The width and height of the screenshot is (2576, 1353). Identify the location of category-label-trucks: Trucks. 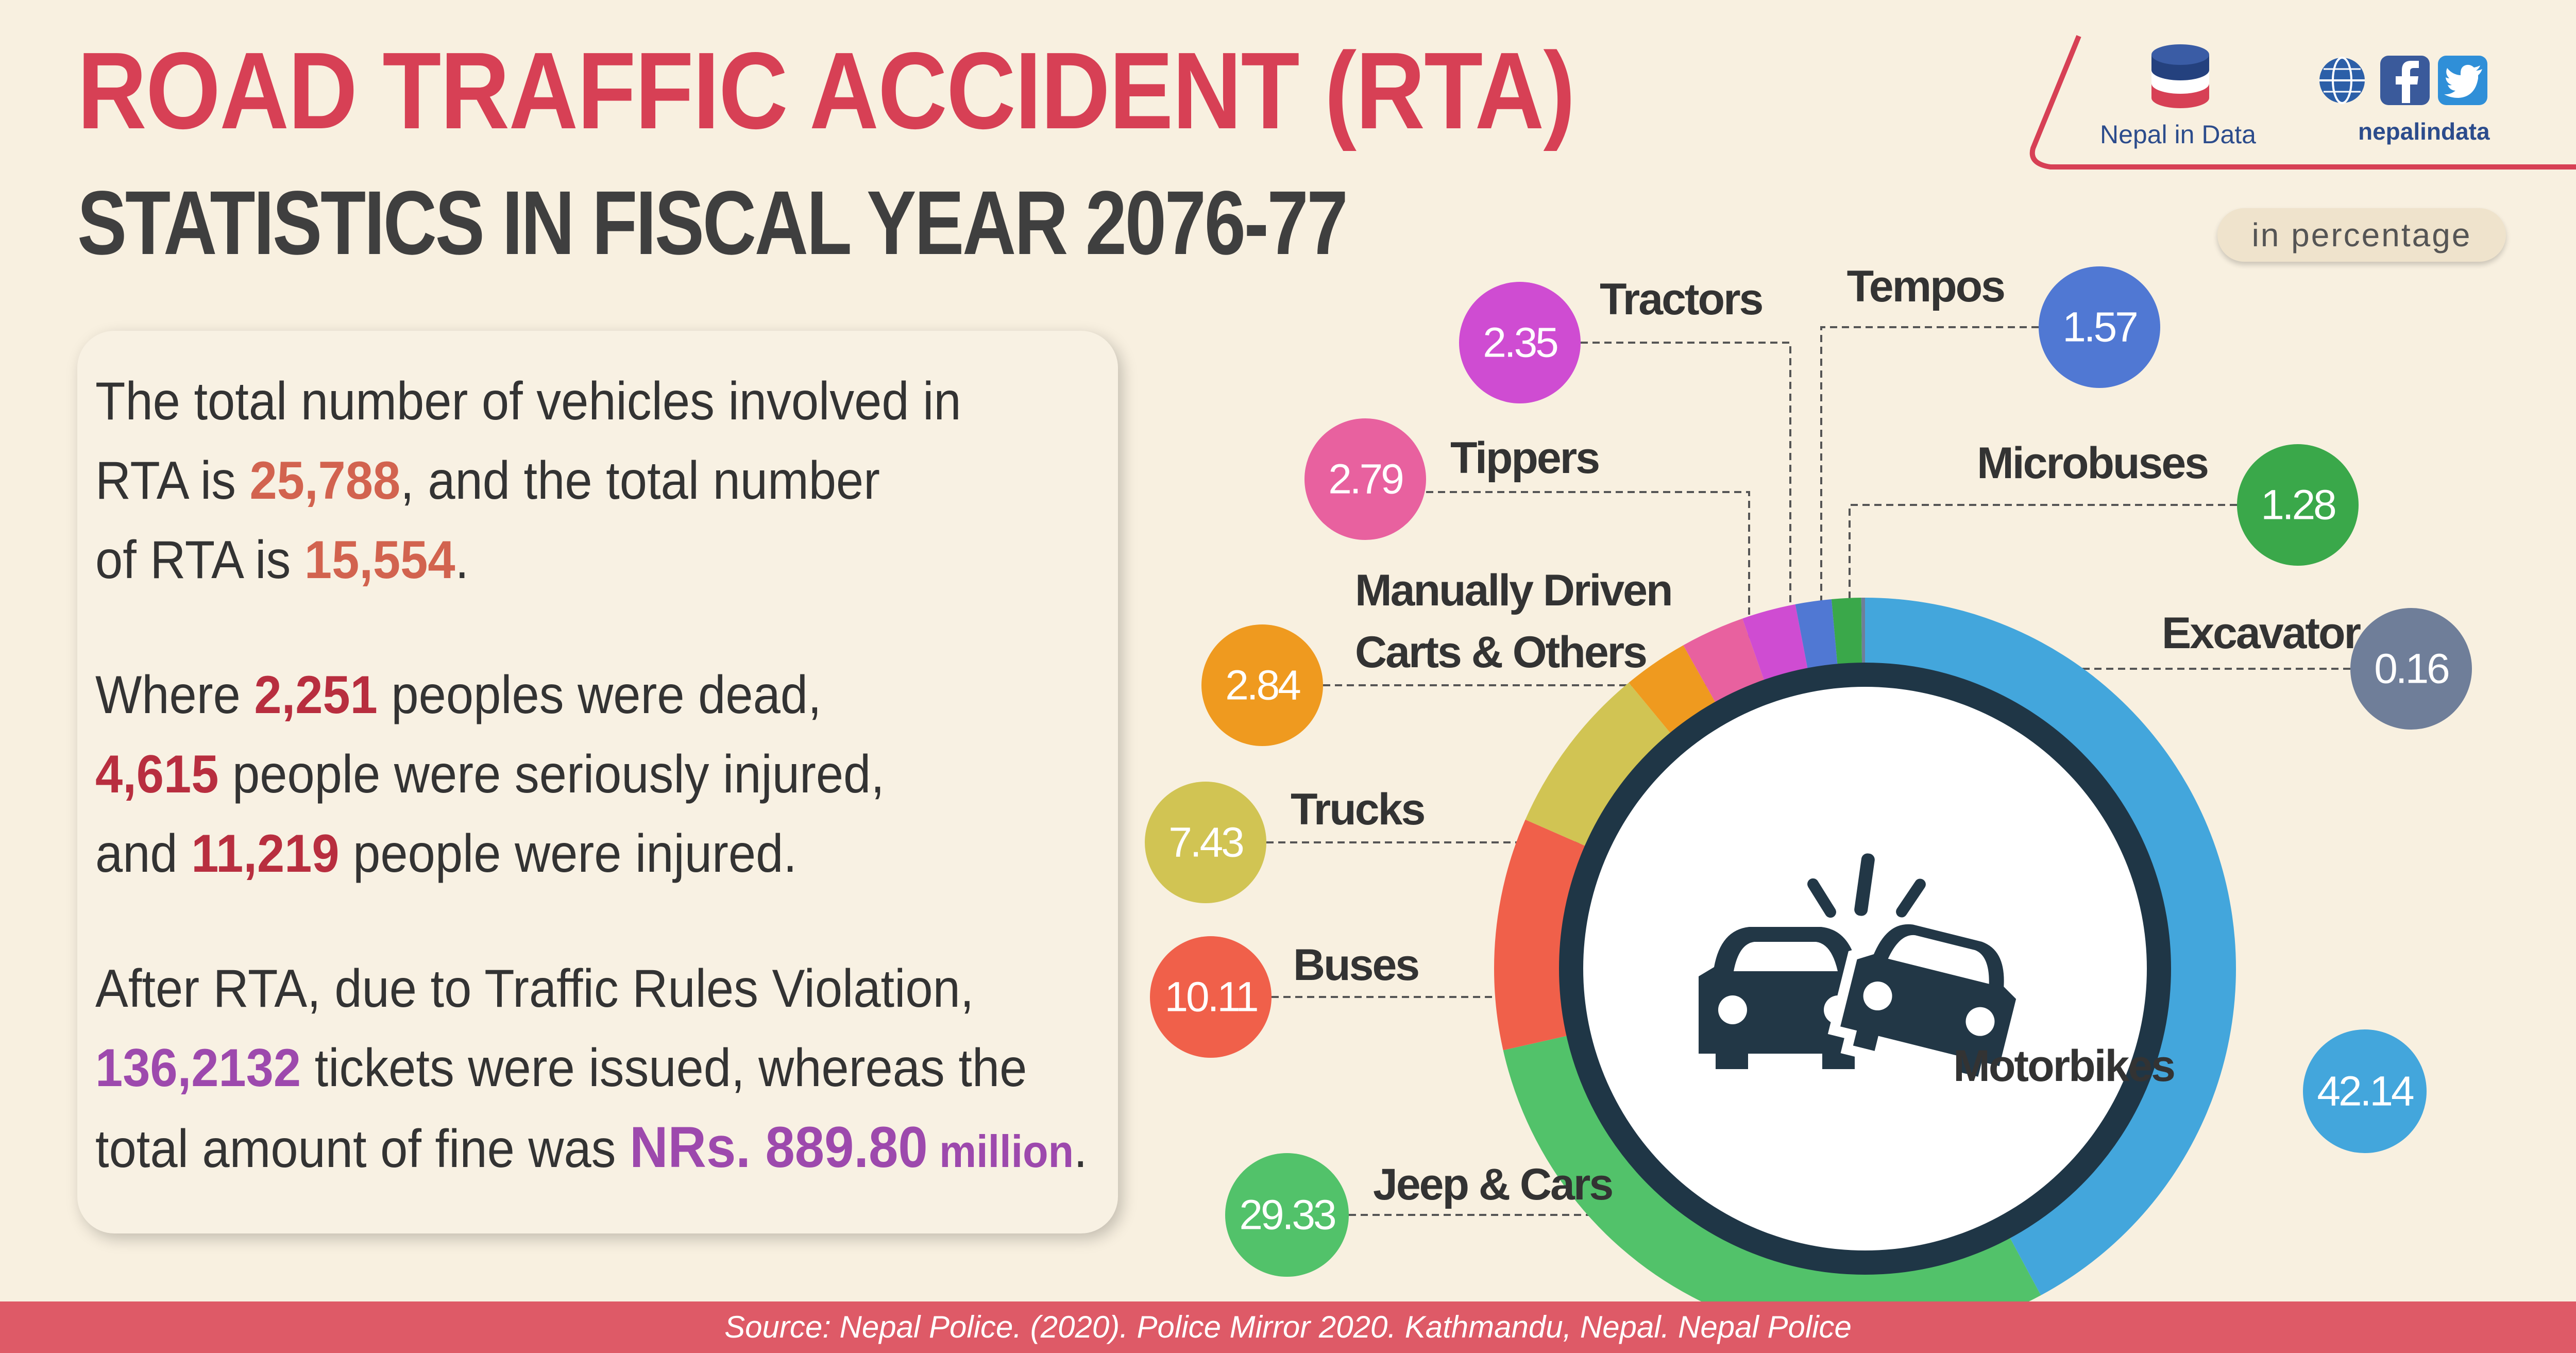
(1357, 809).